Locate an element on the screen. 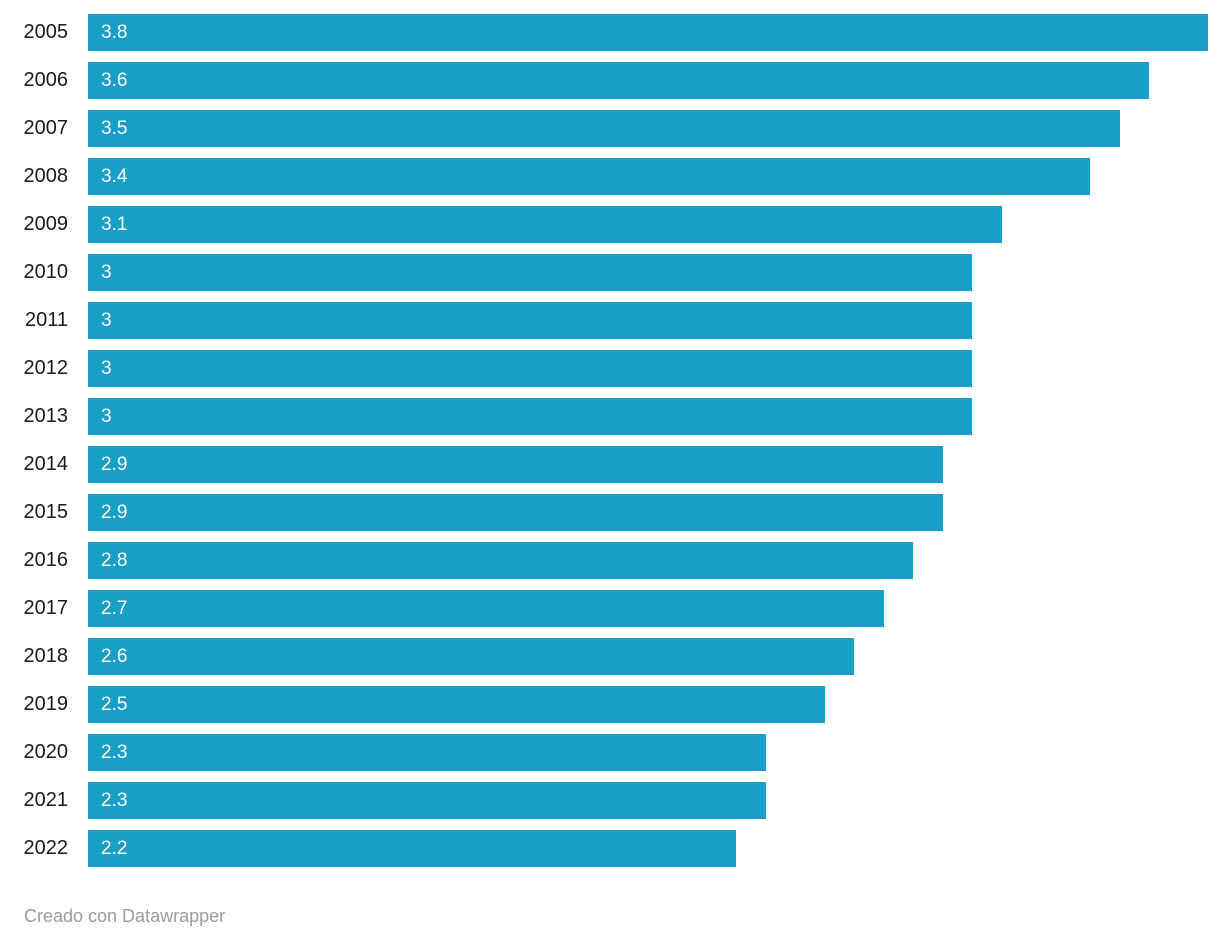 This screenshot has width=1220, height=942. bar-value-label: 3.6 is located at coordinates (114, 80).